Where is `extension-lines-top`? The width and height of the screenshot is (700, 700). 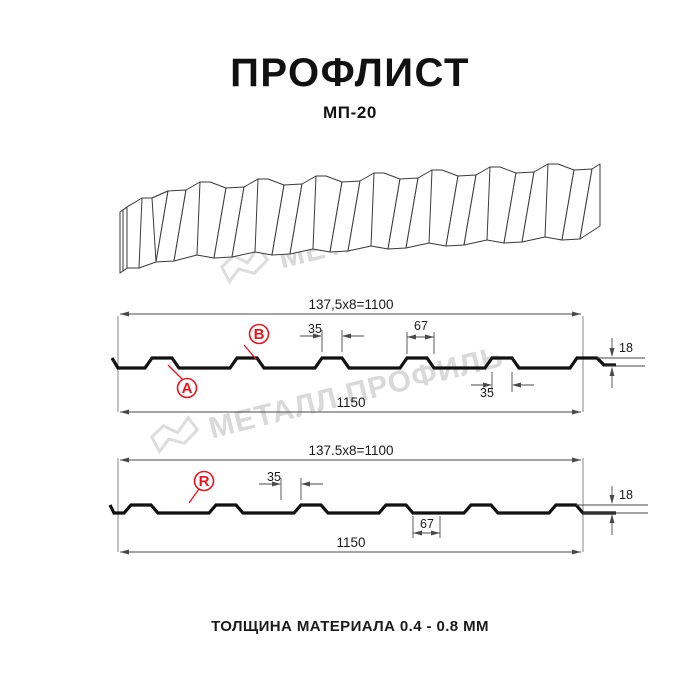 extension-lines-top is located at coordinates (350, 364).